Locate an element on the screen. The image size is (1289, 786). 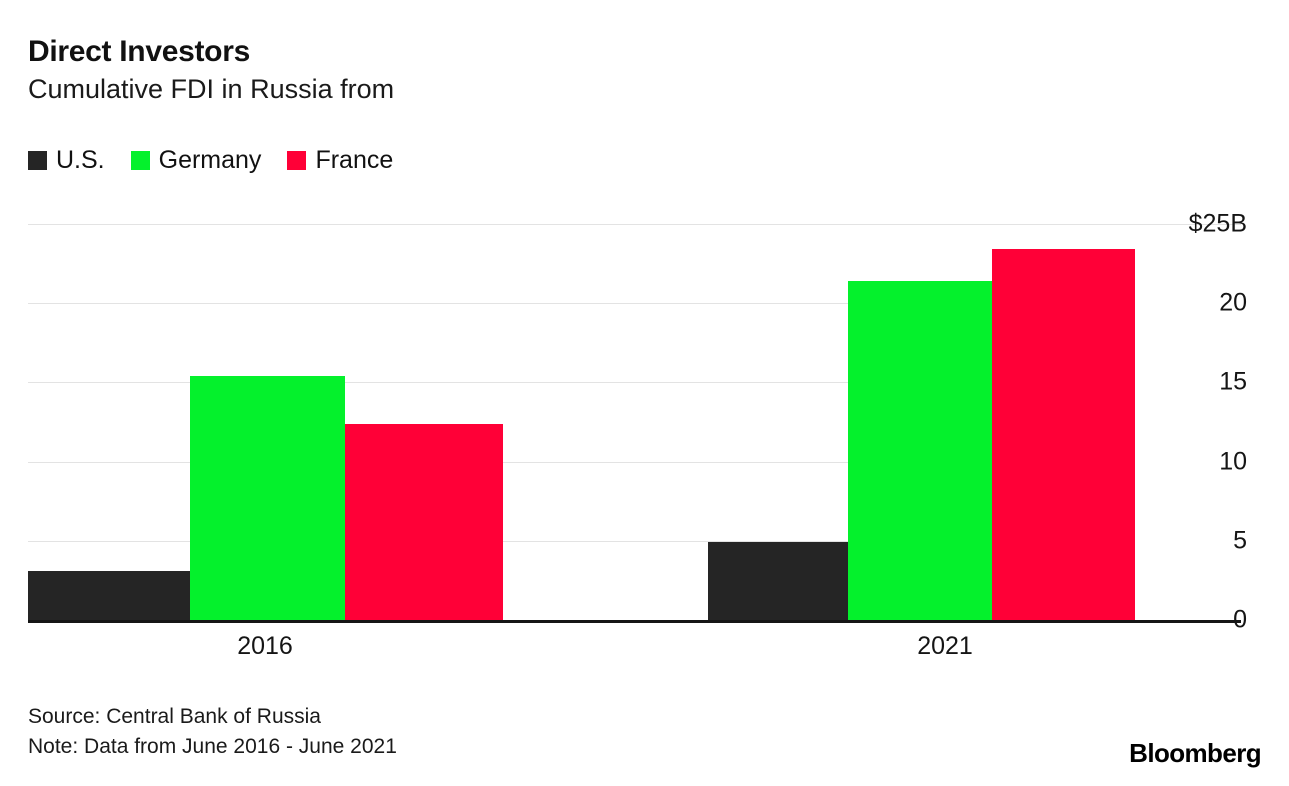
y-axis-tick-10: 10 is located at coordinates (1233, 461).